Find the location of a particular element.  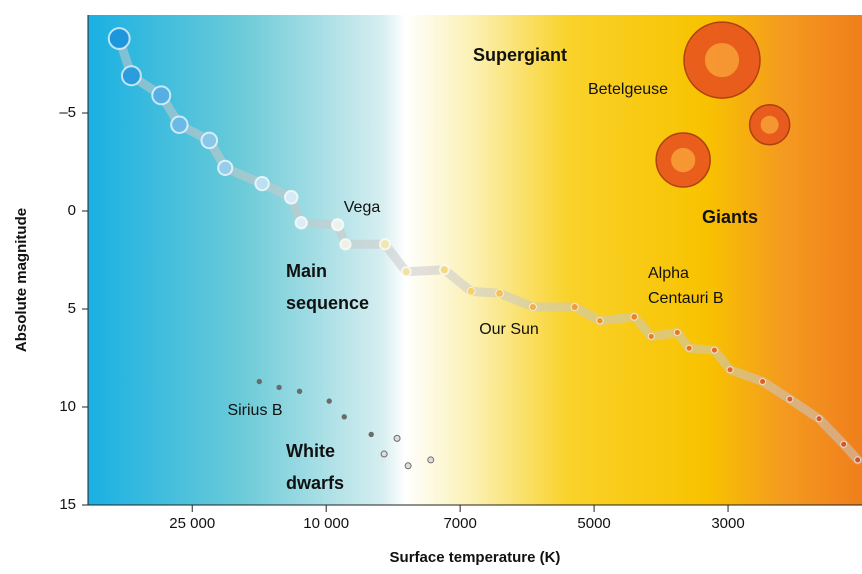

annotation: Betelgeuse is located at coordinates (628, 89).